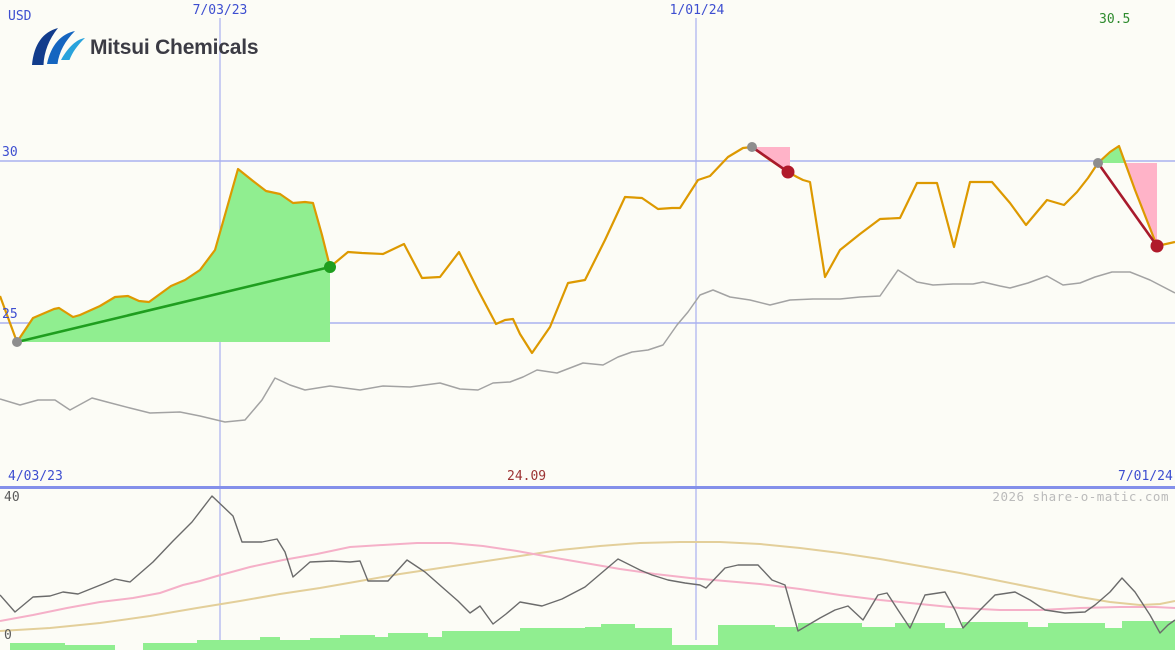  I want to click on currency-label: USD, so click(20, 16).